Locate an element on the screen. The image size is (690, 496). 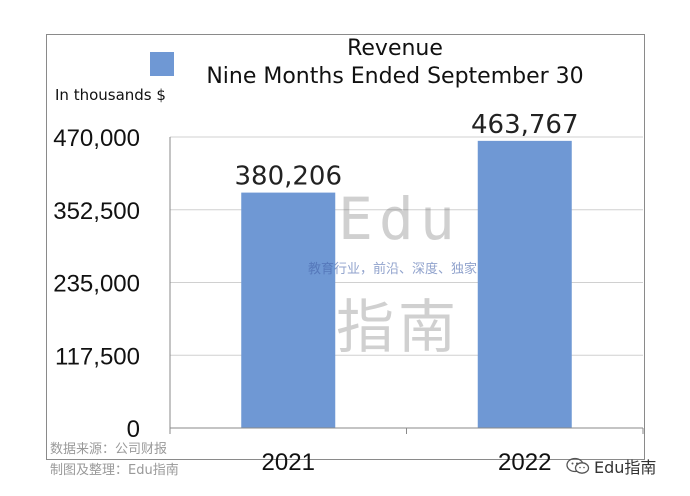
chart-subtitle: Nine Months Ended September 30 is located at coordinates (395, 76).